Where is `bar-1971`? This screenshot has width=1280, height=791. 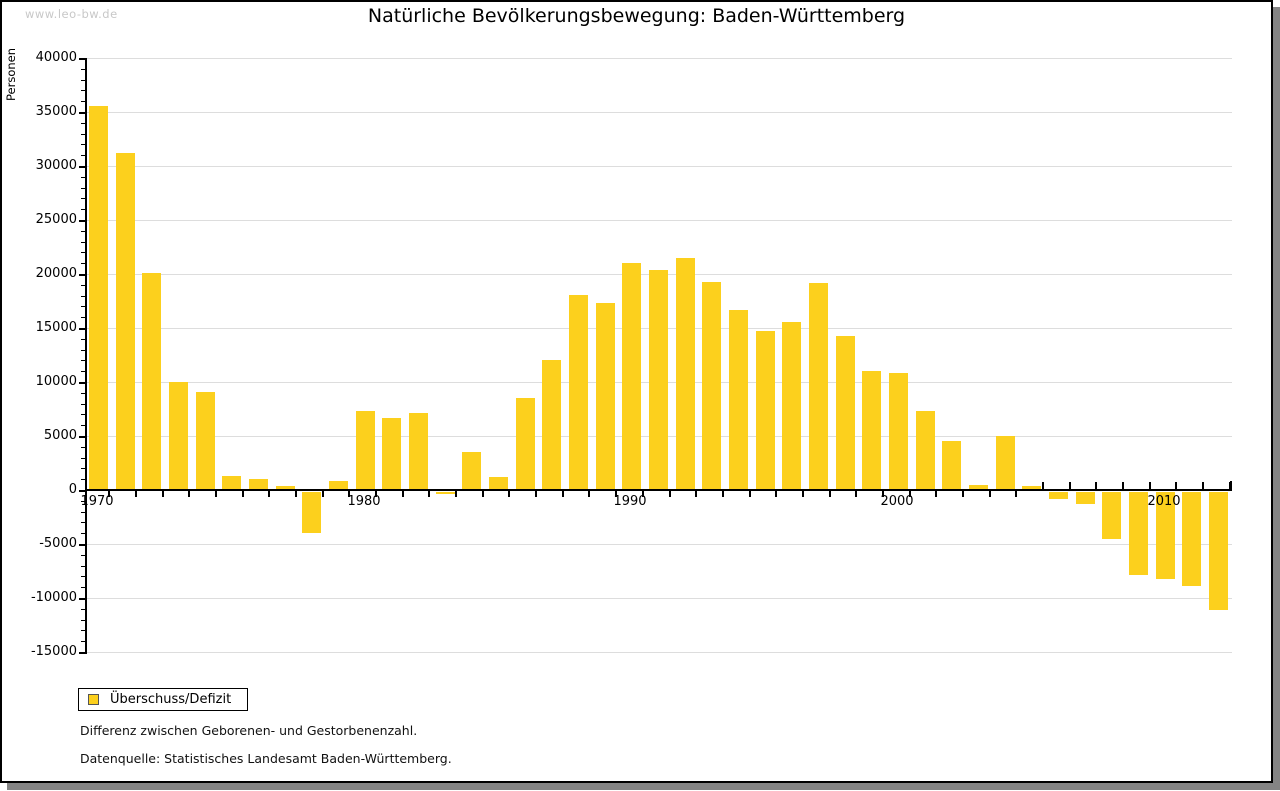
bar-1971 is located at coordinates (125, 321).